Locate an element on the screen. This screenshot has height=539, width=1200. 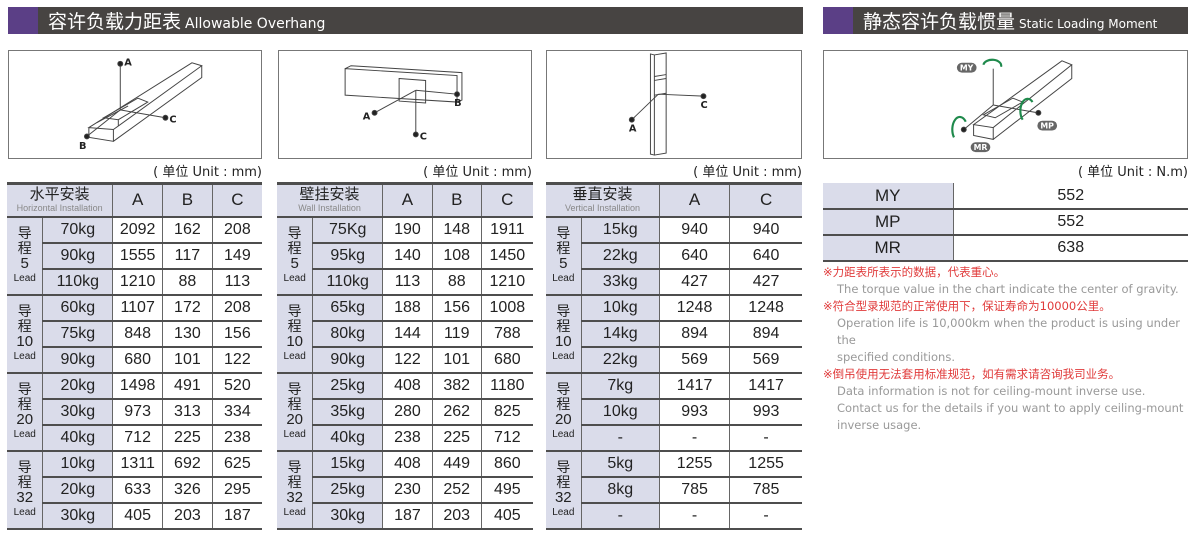
value-cell: 569 is located at coordinates (765, 360).